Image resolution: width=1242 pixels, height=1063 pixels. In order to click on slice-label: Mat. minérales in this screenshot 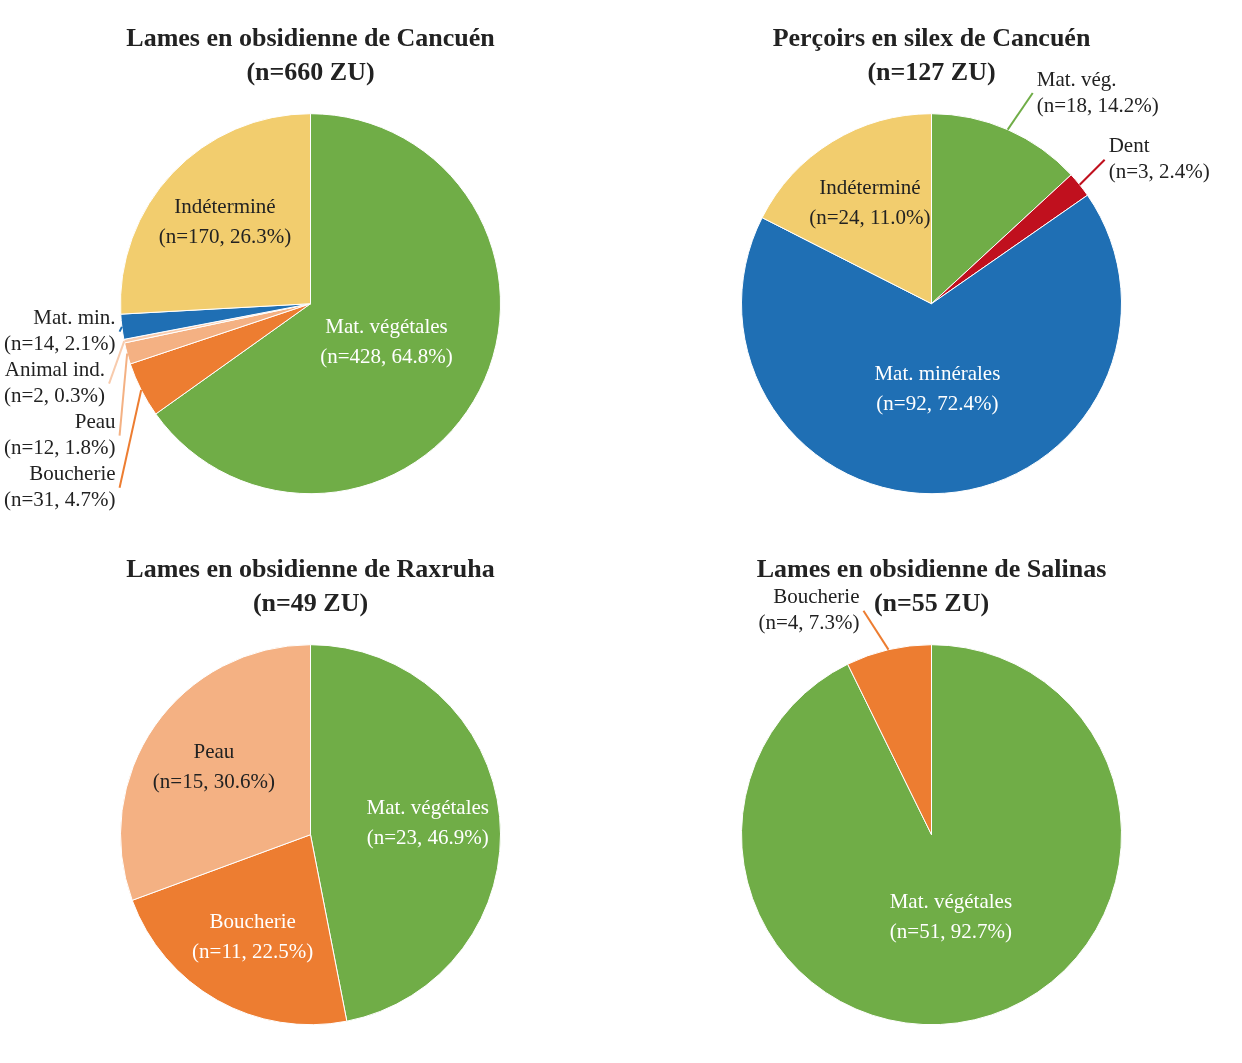, I will do `click(937, 372)`.